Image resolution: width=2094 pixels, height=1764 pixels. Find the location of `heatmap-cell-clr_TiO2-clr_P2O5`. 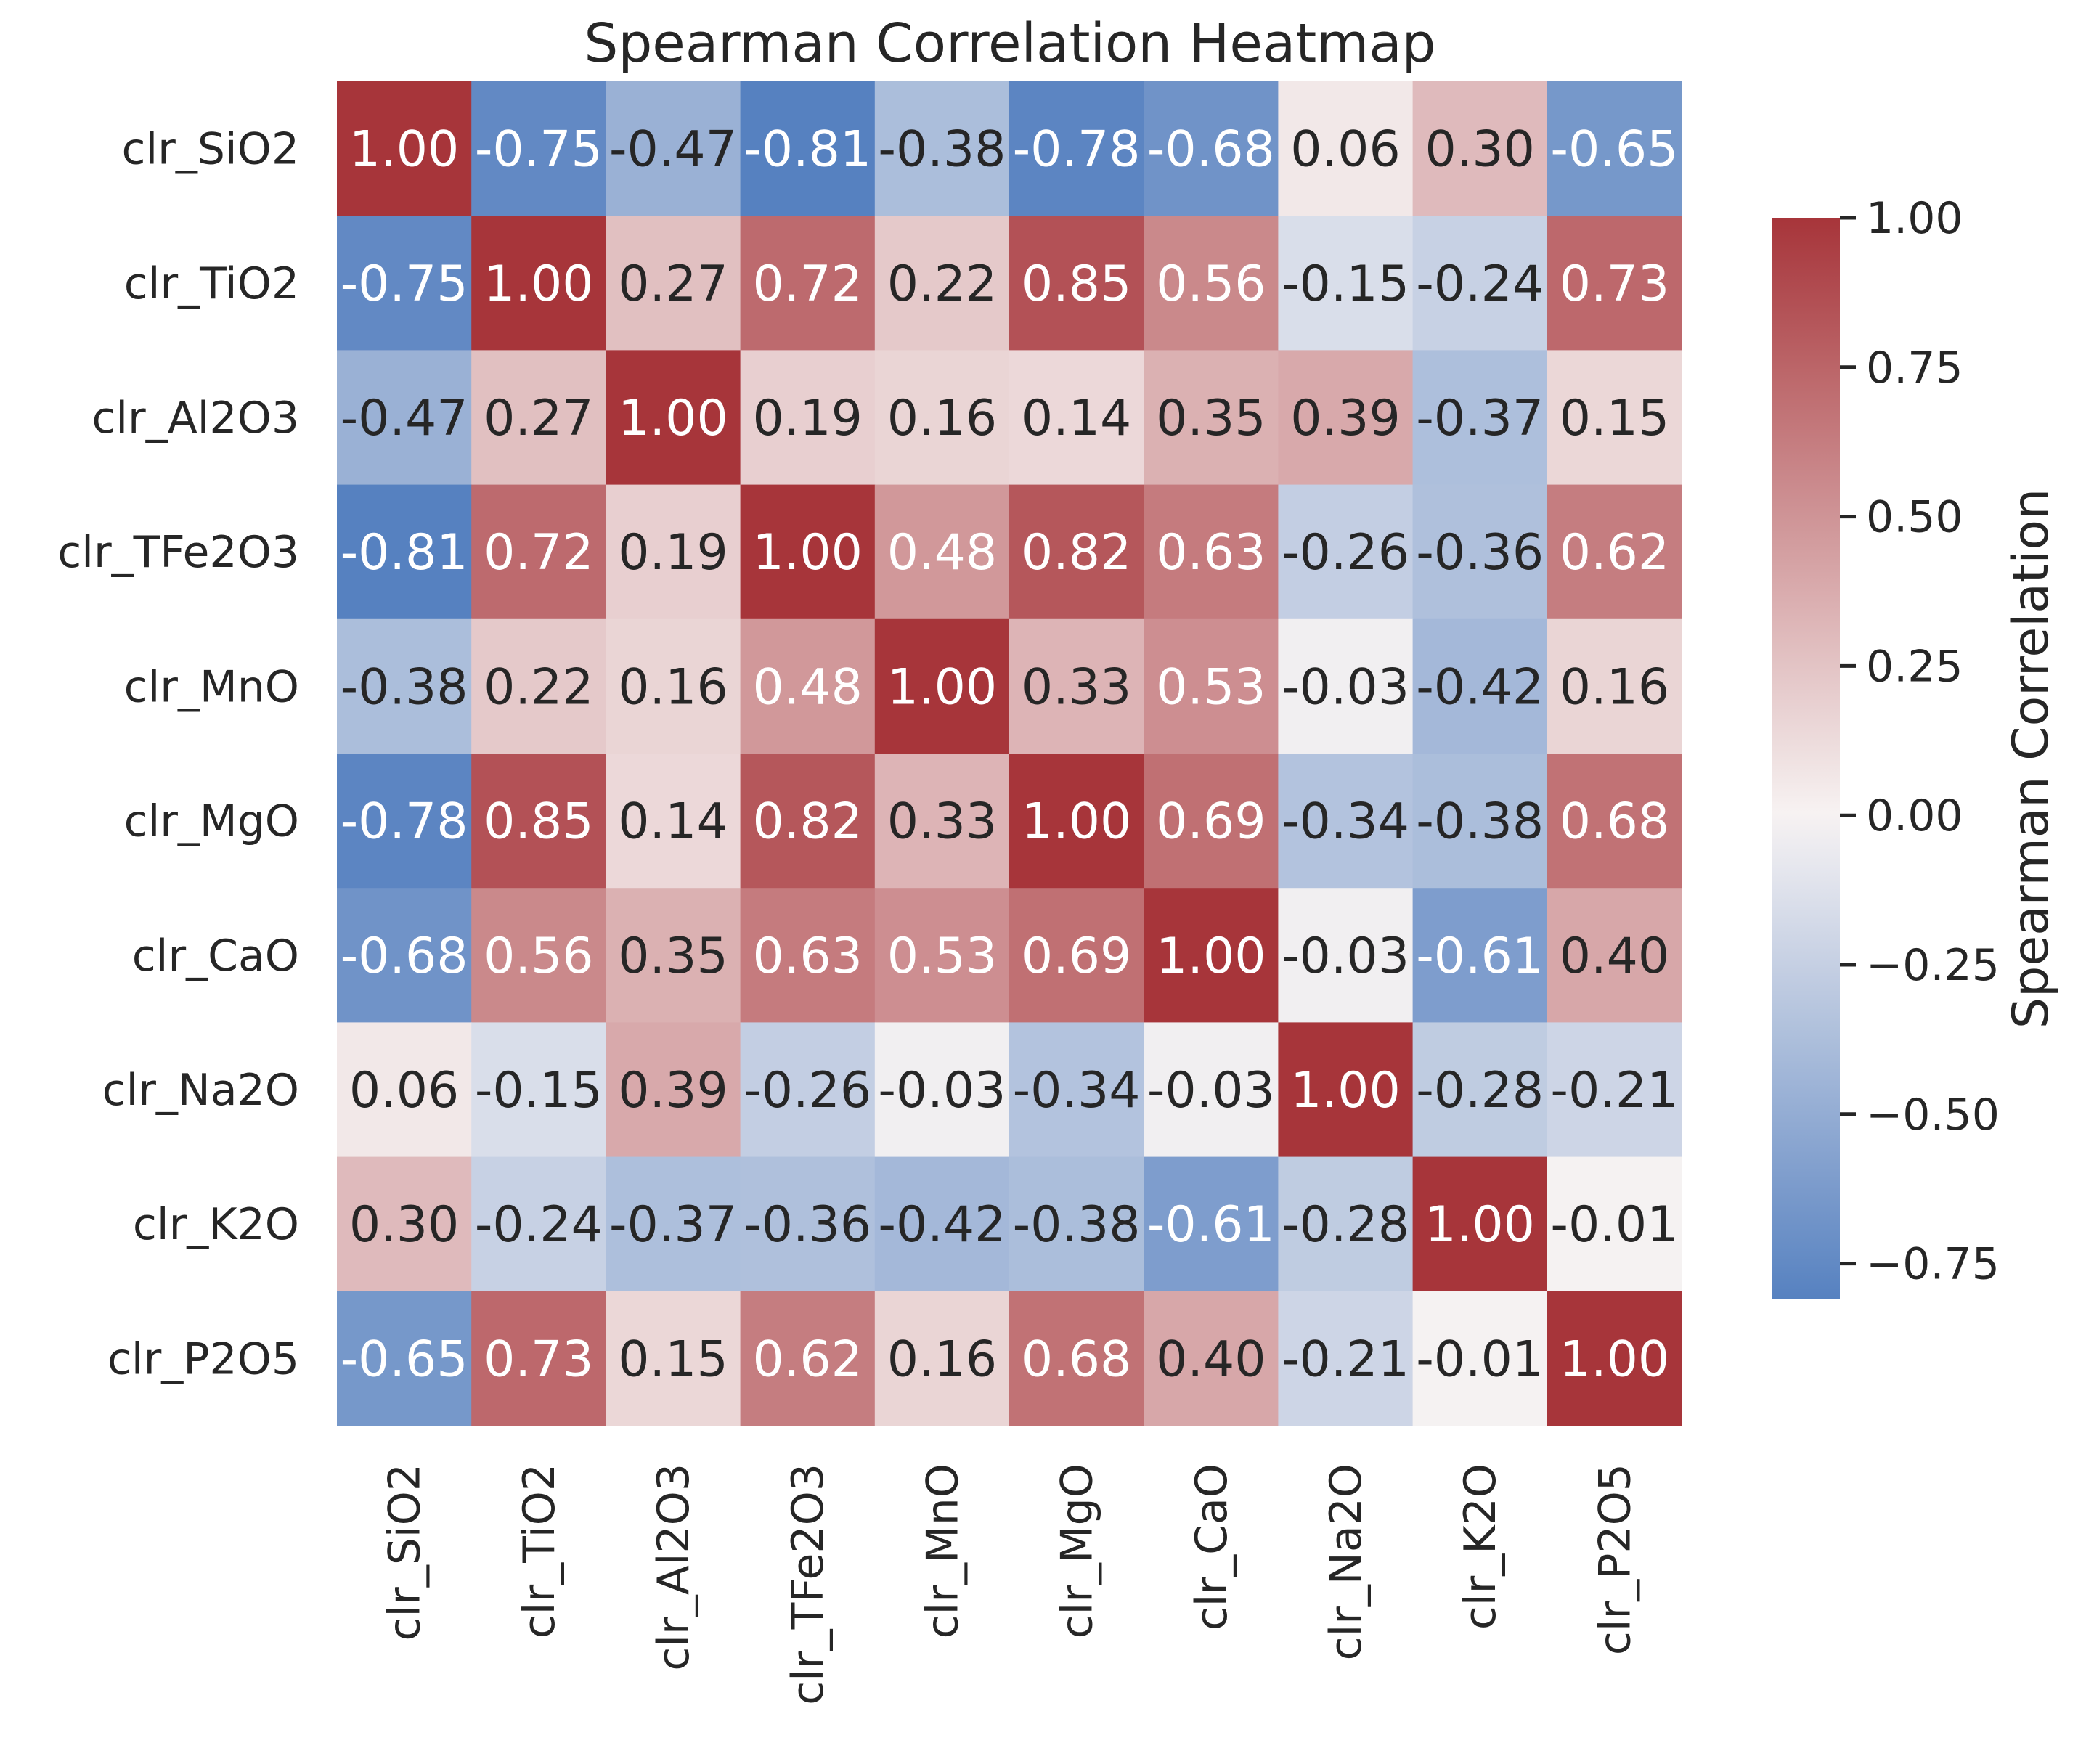

heatmap-cell-clr_TiO2-clr_P2O5 is located at coordinates (1614, 284).